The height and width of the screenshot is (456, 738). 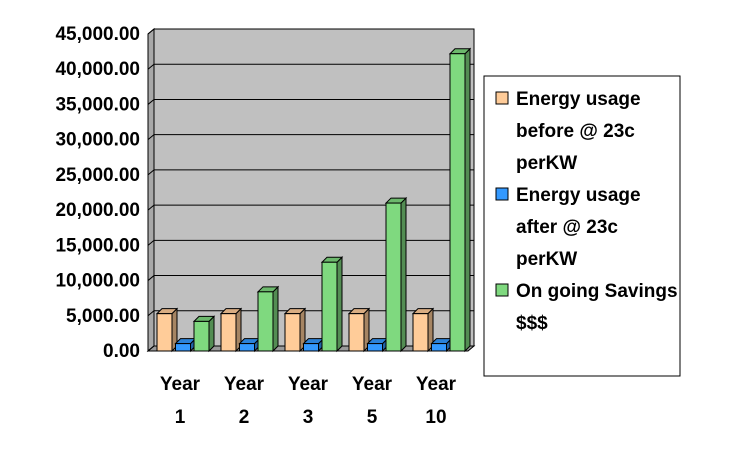 I want to click on x-category-label: Year 10, so click(x=436, y=401).